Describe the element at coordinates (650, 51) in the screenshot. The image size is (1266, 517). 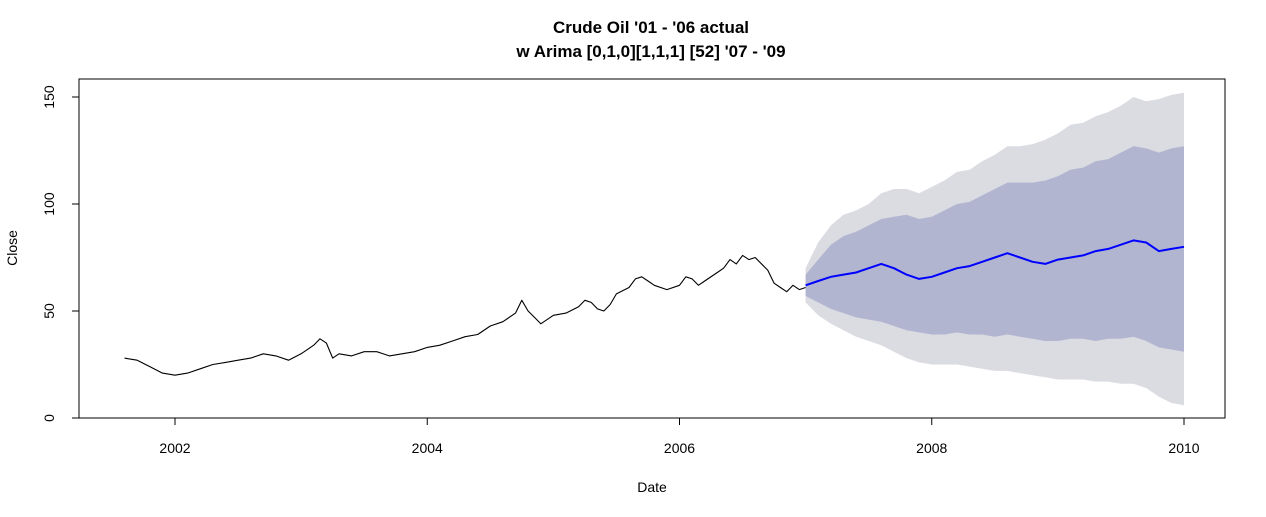
I see `chart-subtitle: w Arima [0,1,0][1,1,1] [52] '07 - '09` at that location.